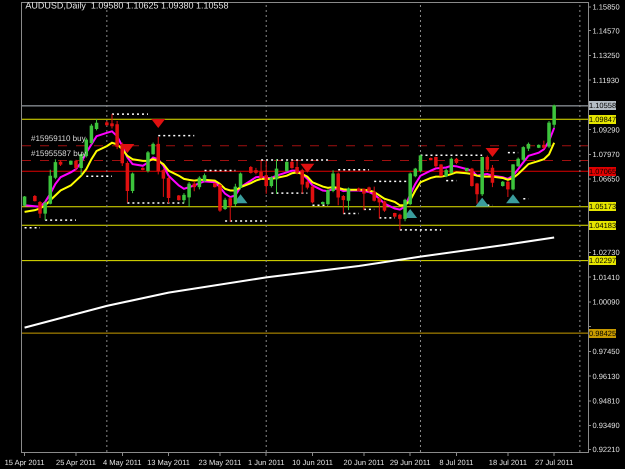 Image resolution: width=625 pixels, height=469 pixels. What do you see at coordinates (127, 5) in the screenshot?
I see `chart-title: AUDUSD,Daily 1.09580 1.10625 1.09380 1.10558` at bounding box center [127, 5].